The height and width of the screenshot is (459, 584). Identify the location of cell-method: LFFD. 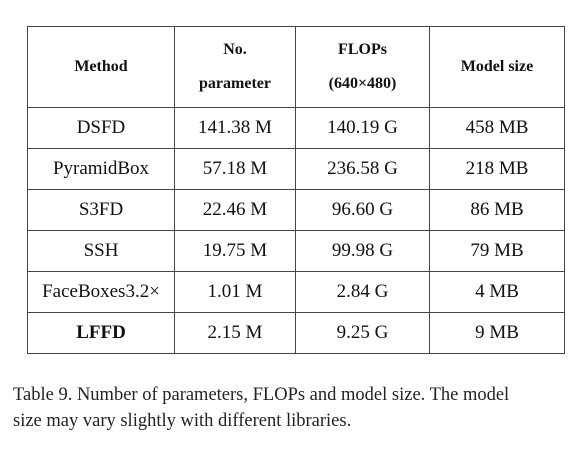
(101, 333).